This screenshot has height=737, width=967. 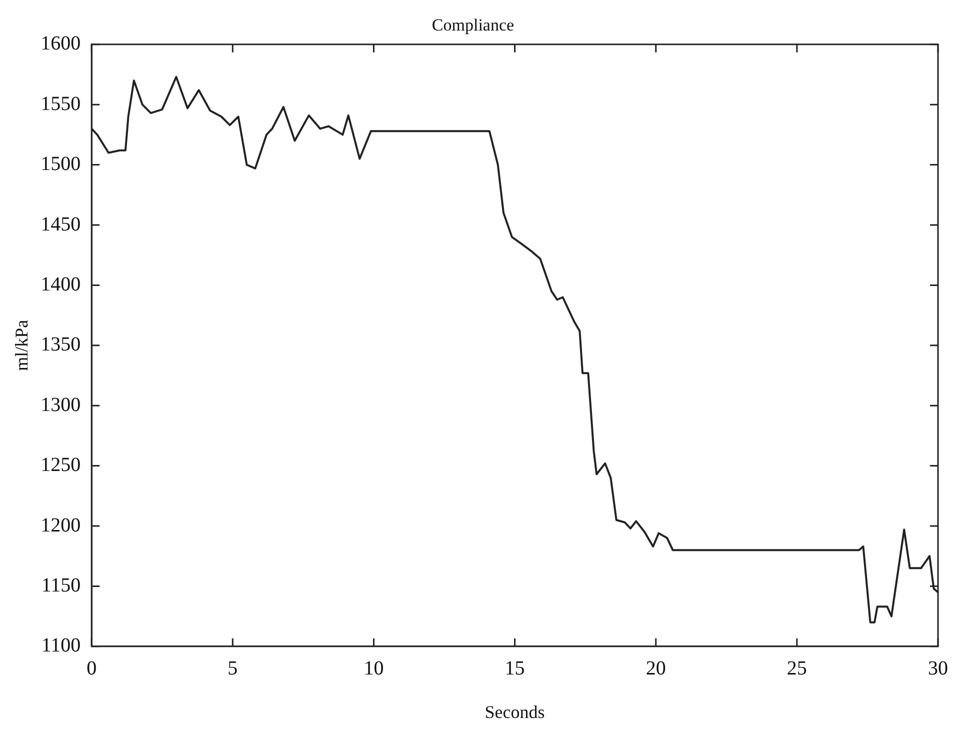 What do you see at coordinates (60, 405) in the screenshot?
I see `y-tick-label: 1300` at bounding box center [60, 405].